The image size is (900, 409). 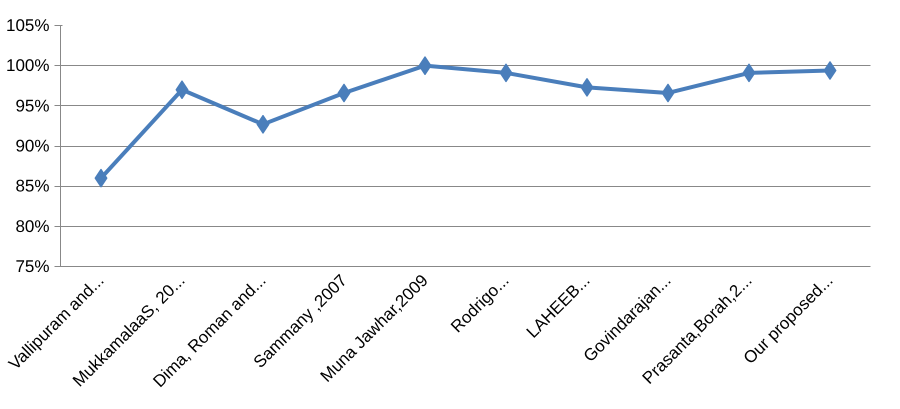 I want to click on y-tick-label: 100%, so click(x=28, y=66).